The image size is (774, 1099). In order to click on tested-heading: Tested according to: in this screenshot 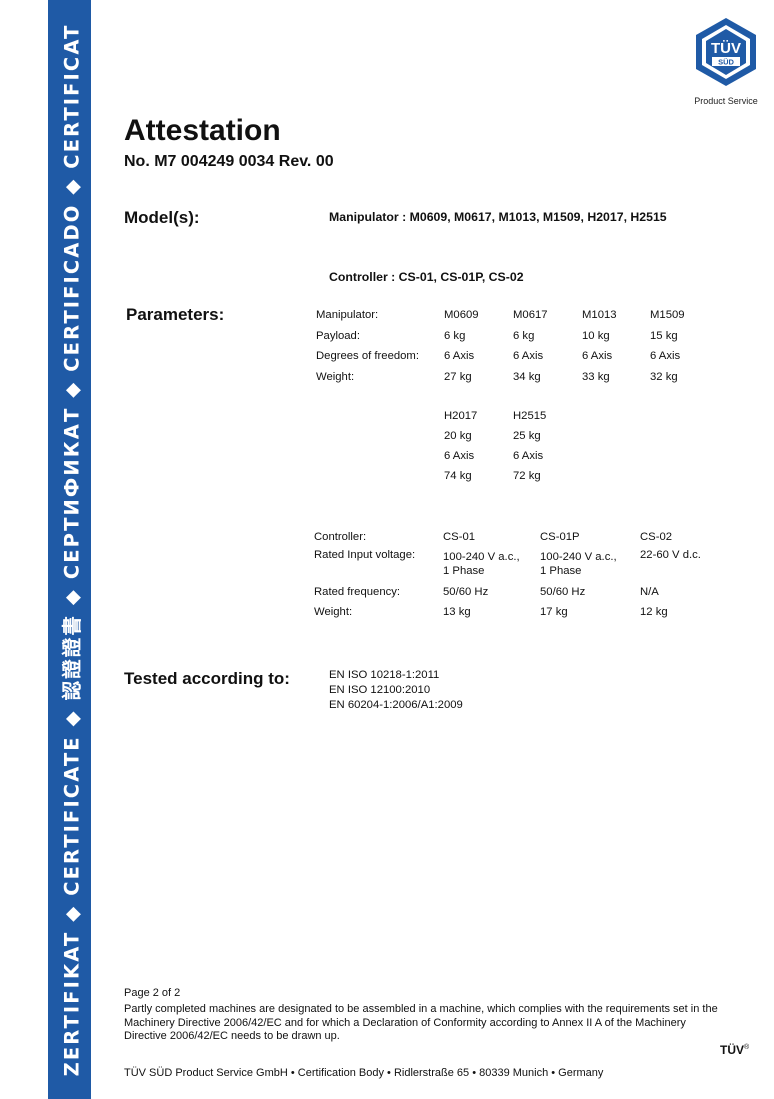, I will do `click(207, 678)`.